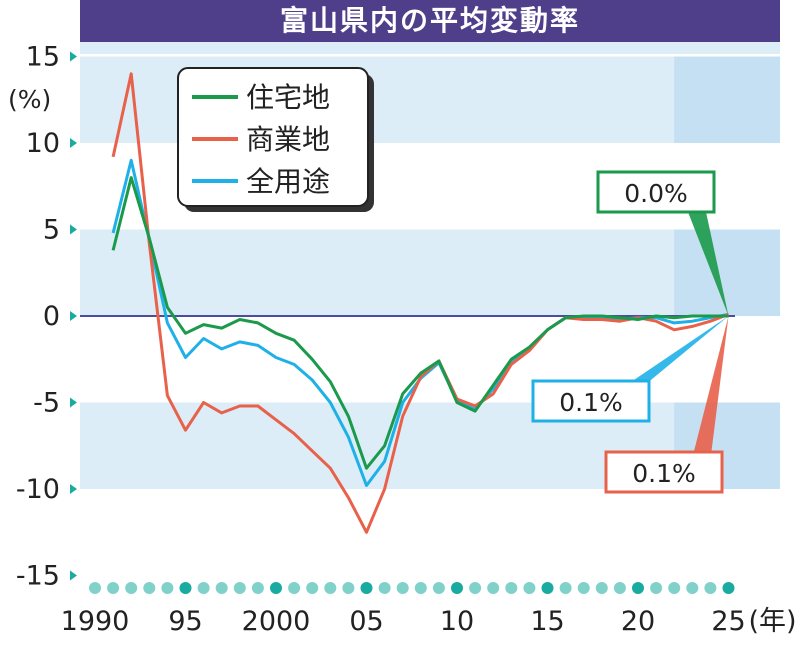 This screenshot has width=800, height=648. Describe the element at coordinates (42, 317) in the screenshot. I see `y-axis: 15 10 5 0 -5 -10 -15 (%)` at that location.